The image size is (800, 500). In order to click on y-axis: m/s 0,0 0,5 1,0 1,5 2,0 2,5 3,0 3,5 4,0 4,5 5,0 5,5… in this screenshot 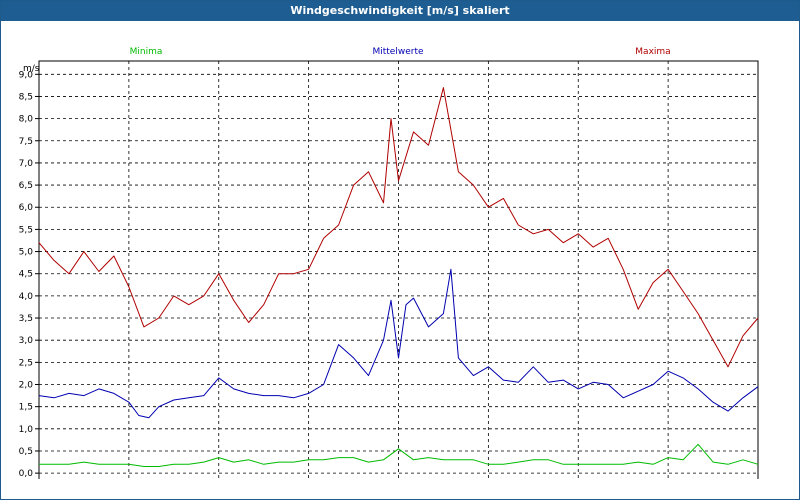, I will do `click(29, 271)`.